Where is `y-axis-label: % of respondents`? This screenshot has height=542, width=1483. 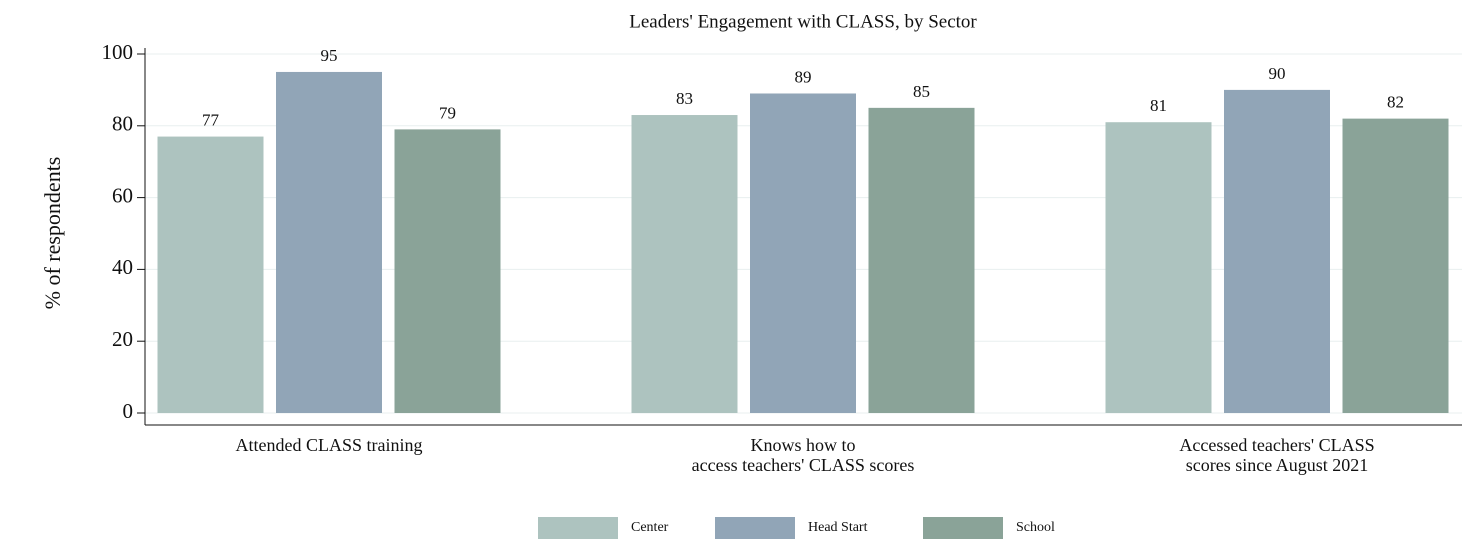 y-axis-label: % of respondents is located at coordinates (52, 233).